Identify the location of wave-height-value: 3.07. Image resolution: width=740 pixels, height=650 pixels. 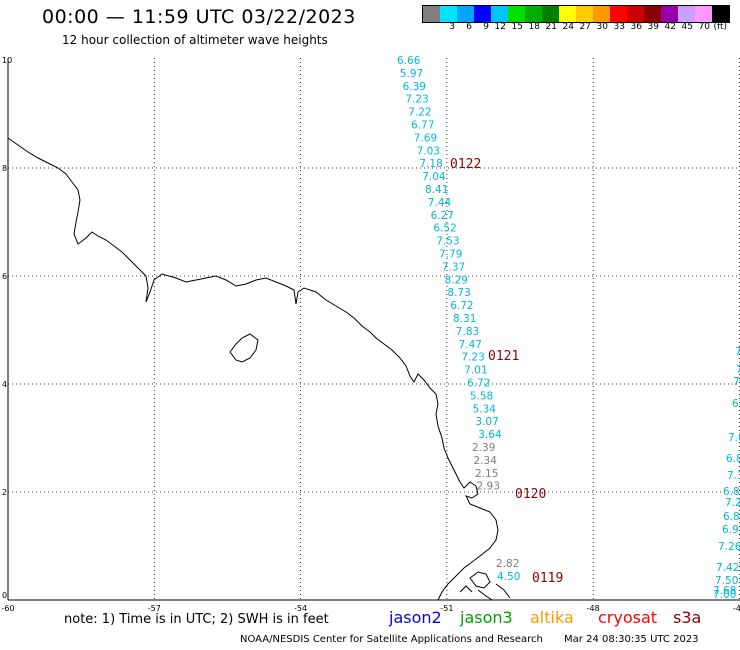
(486, 422).